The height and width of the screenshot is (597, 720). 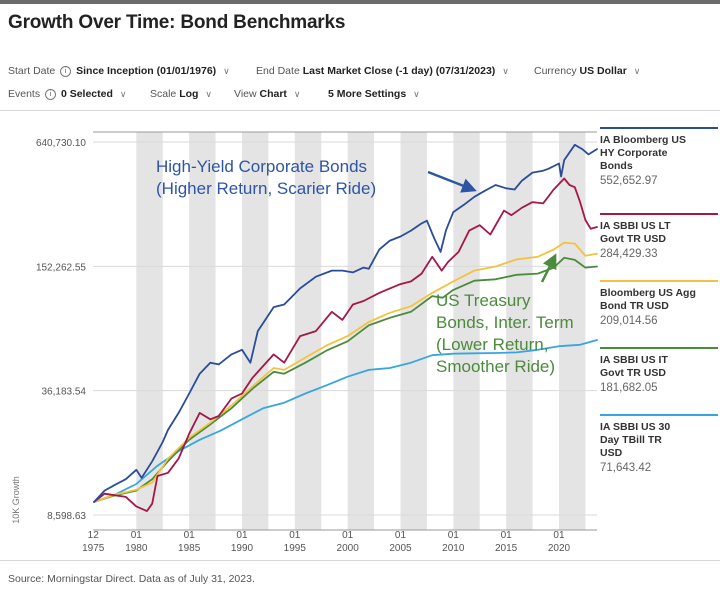 I want to click on x-tick-label: 1985, so click(x=189, y=548).